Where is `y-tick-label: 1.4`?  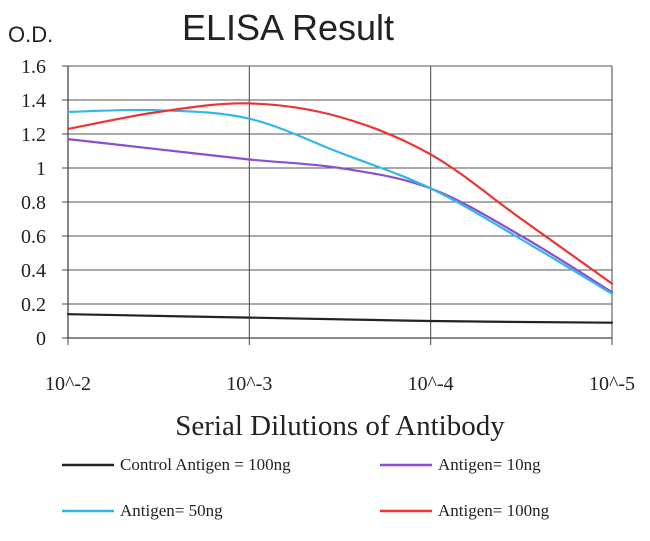 y-tick-label: 1.4 is located at coordinates (33, 101).